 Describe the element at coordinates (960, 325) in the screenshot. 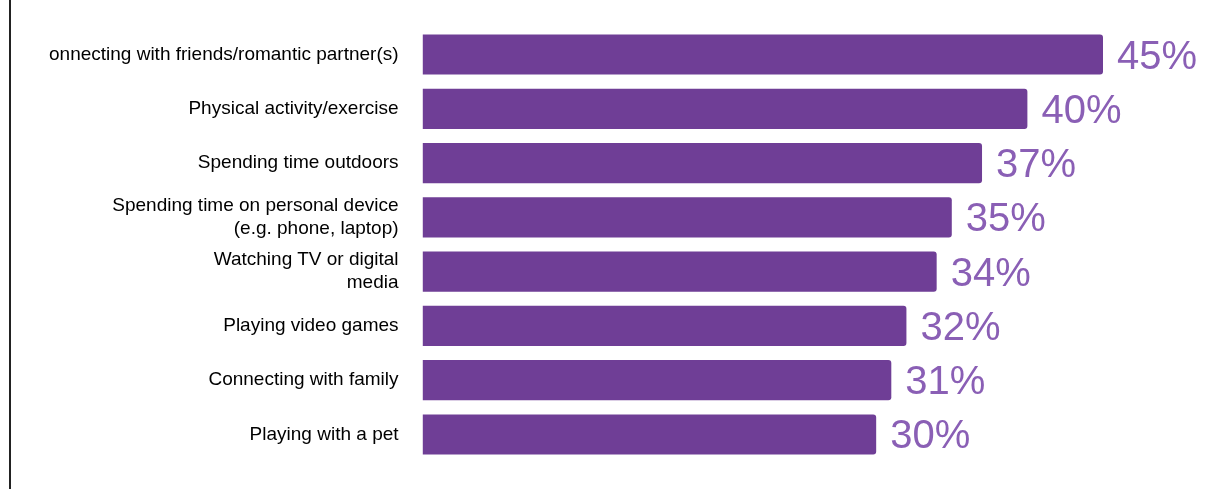

I see `data-label: 32%` at that location.